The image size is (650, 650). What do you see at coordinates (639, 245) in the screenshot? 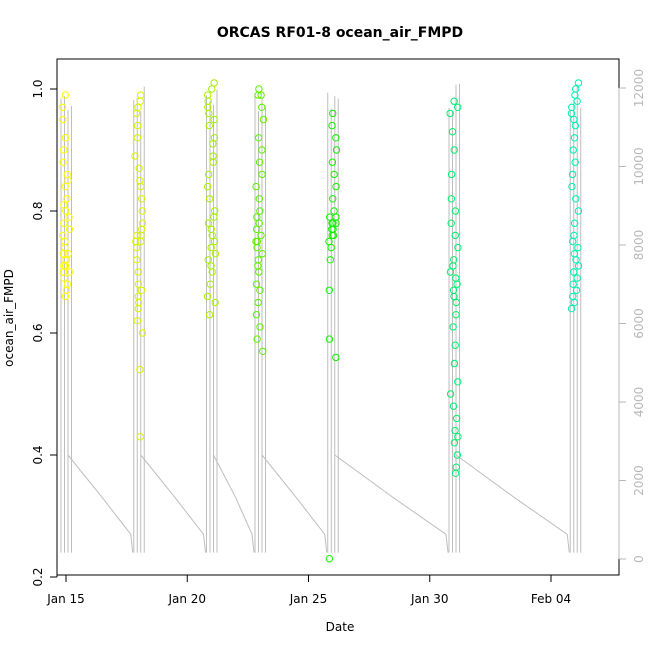
I see `y-right-tick-label: 8000` at bounding box center [639, 245].